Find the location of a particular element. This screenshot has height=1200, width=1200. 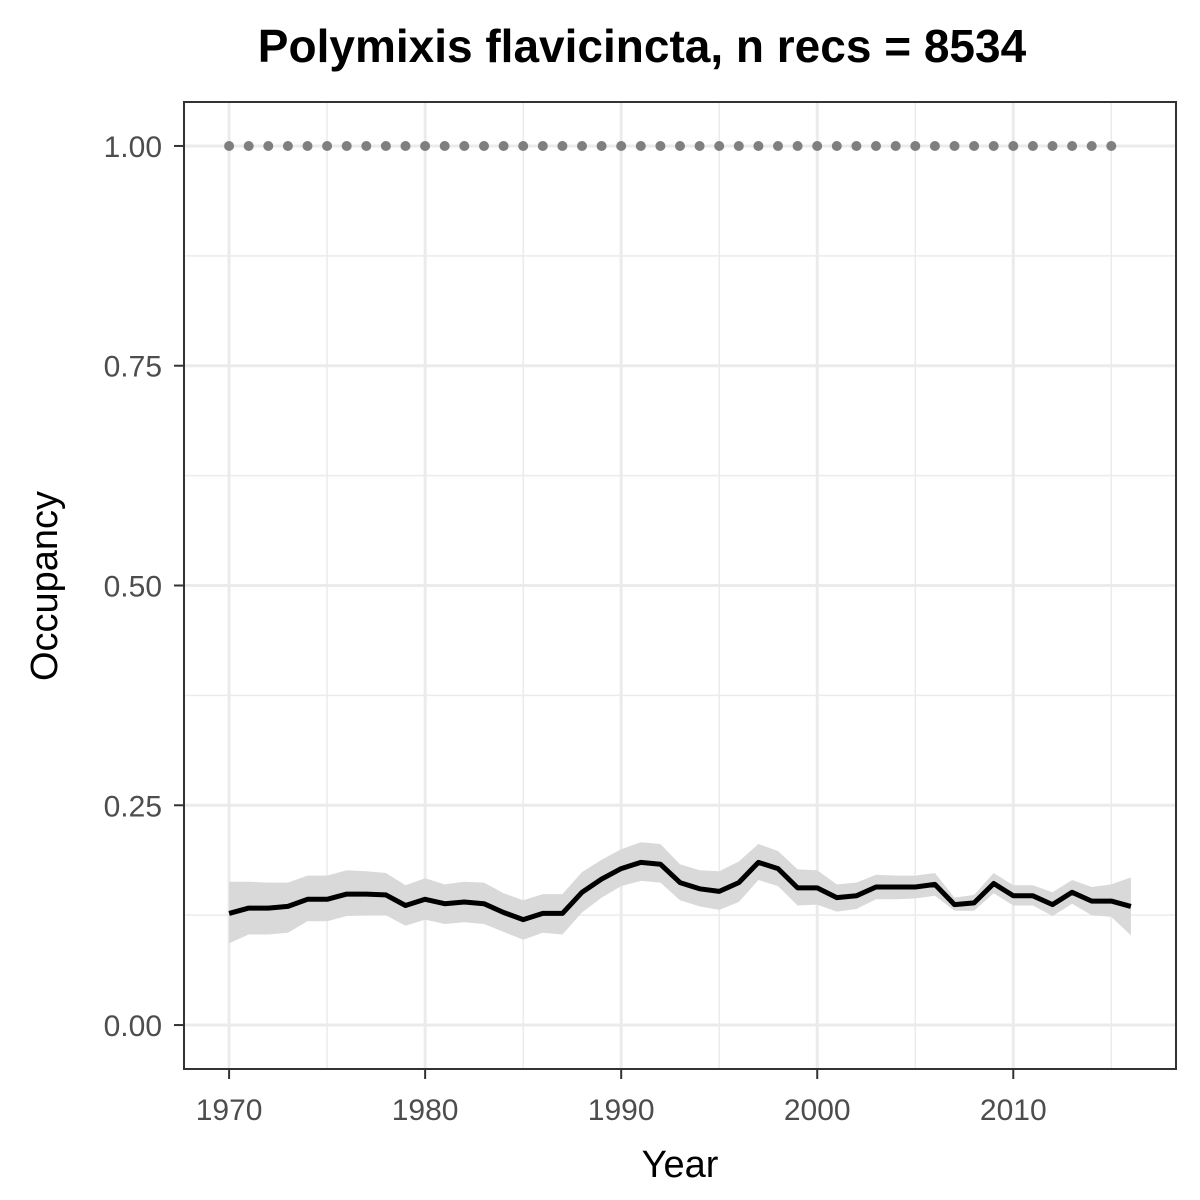

y-tick-label: 0.25 is located at coordinates (133, 806).